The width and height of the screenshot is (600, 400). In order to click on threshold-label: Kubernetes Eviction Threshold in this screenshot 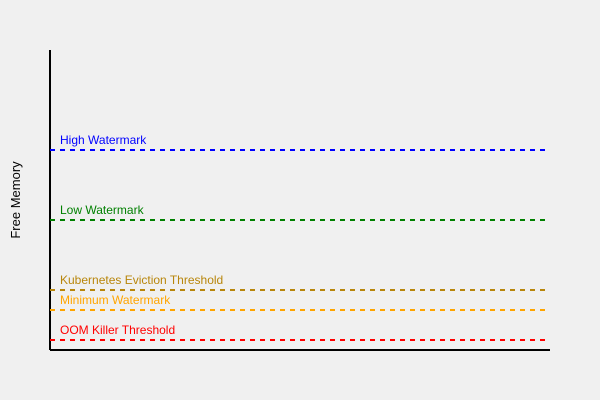, I will do `click(141, 280)`.